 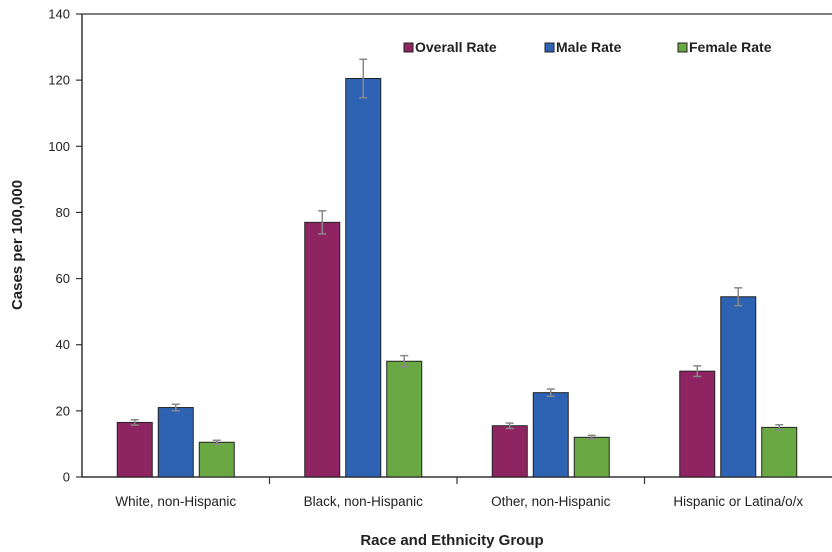 What do you see at coordinates (738, 501) in the screenshot?
I see `x-category-label: Hispanic or Latina/o/x` at bounding box center [738, 501].